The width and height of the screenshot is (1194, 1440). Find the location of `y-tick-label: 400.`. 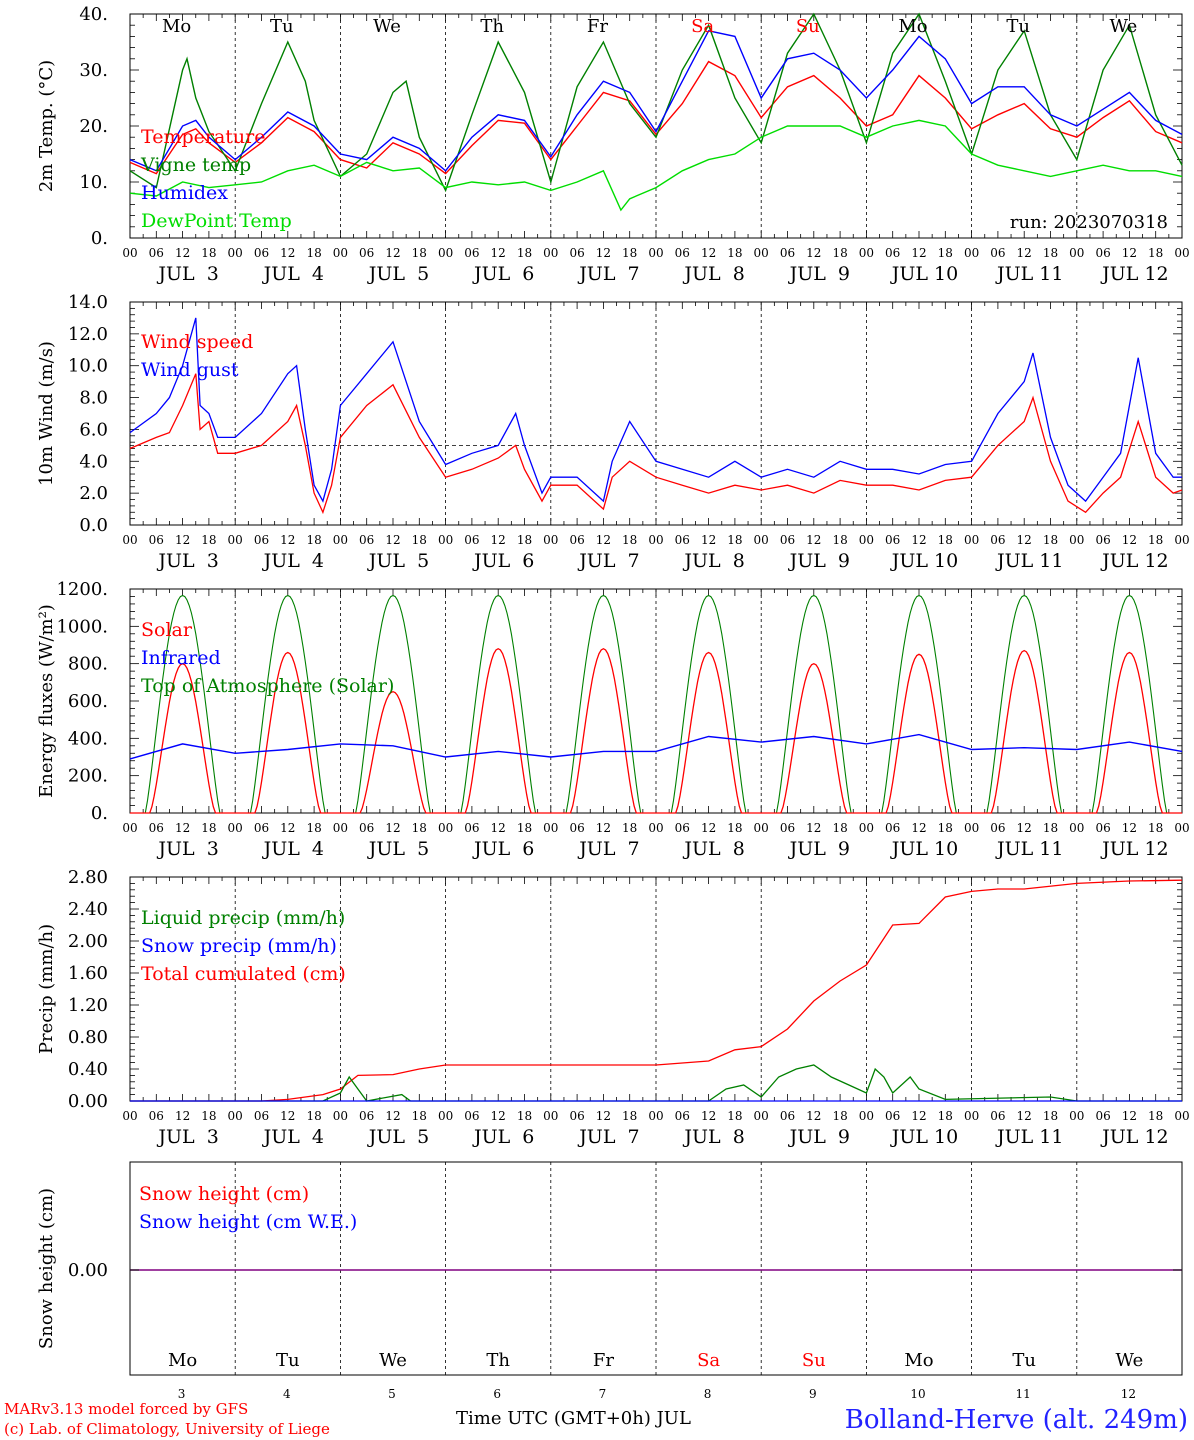

y-tick-label: 400. is located at coordinates (88, 738).